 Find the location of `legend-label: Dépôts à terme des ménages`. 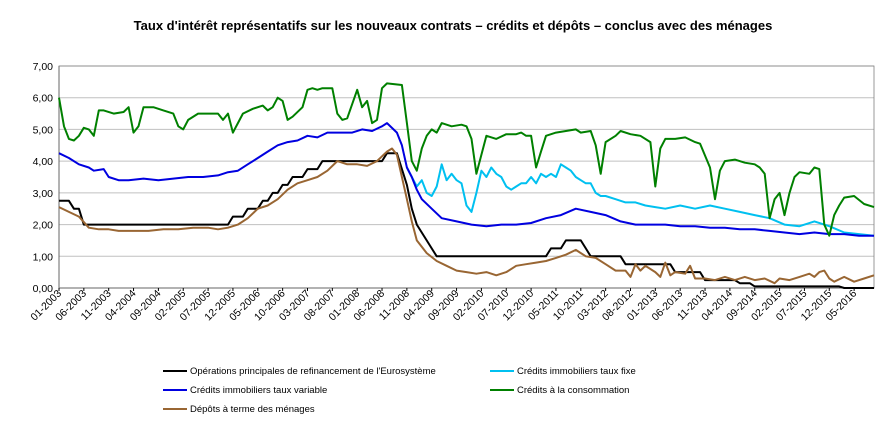

legend-label: Dépôts à terme des ménages is located at coordinates (252, 409).